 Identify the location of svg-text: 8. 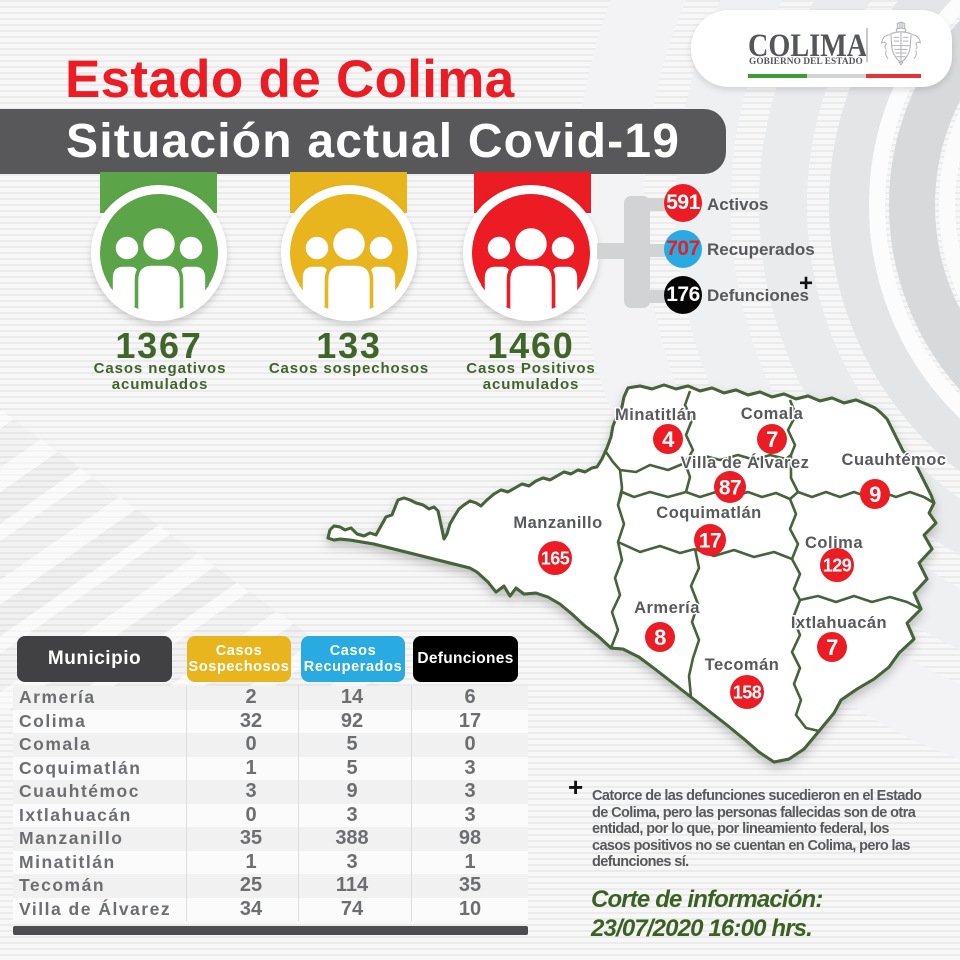
(660, 637).